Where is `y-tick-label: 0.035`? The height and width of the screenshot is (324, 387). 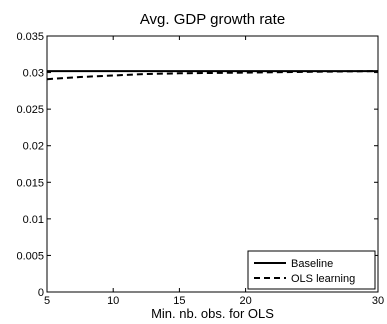
y-tick-label: 0.035 is located at coordinates (30, 37).